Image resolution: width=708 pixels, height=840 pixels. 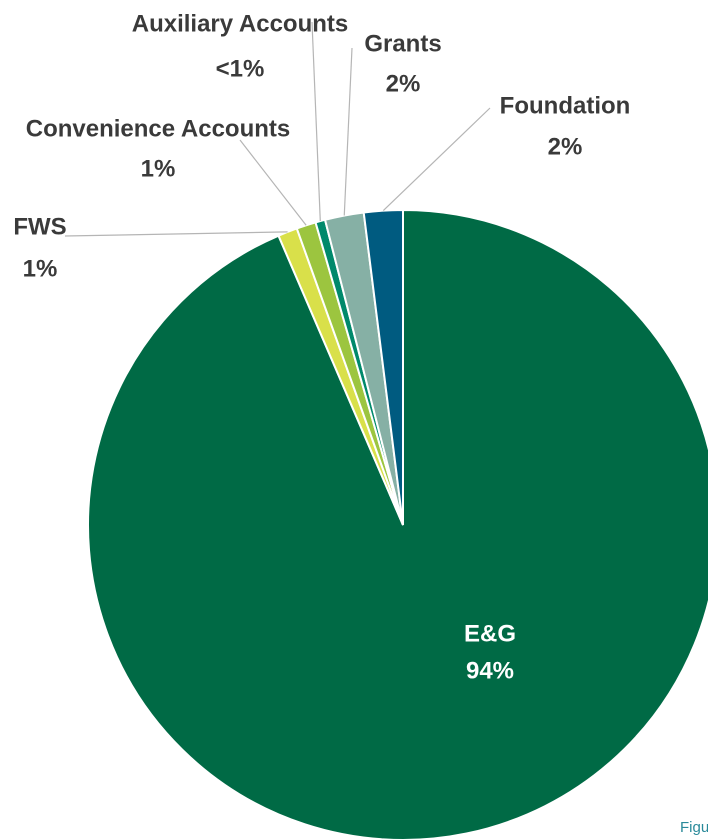 I want to click on slice-label: Auxiliary Accounts, so click(x=240, y=23).